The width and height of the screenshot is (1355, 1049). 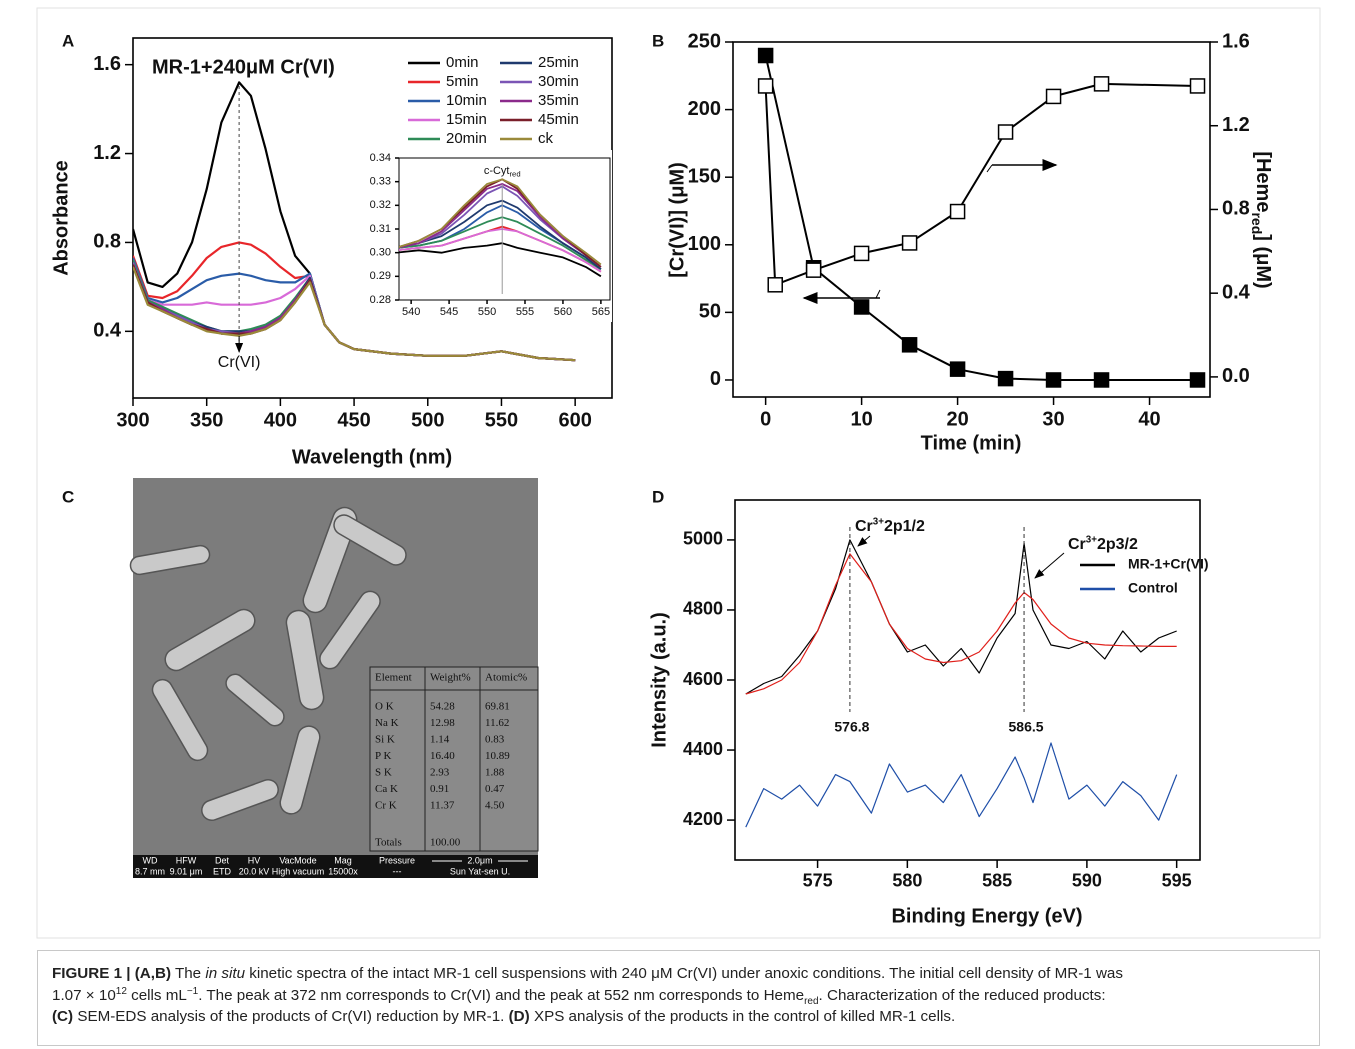 I want to click on legend-label: 30min, so click(x=558, y=81).